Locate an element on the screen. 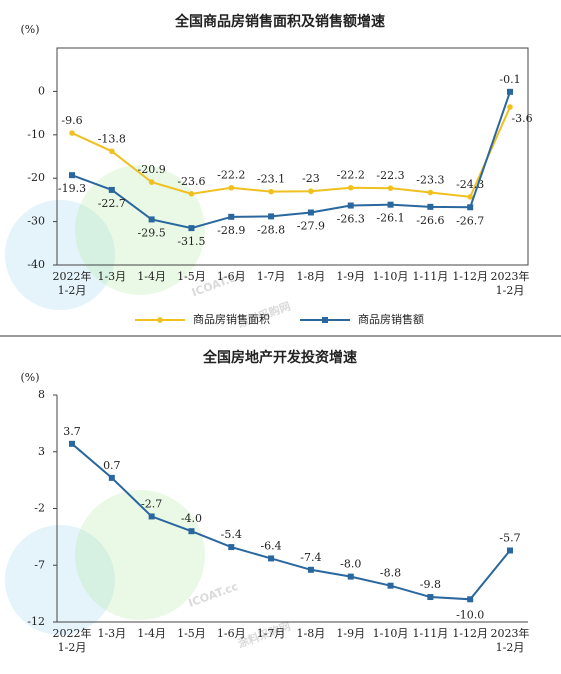  series-line is located at coordinates (291, 152).